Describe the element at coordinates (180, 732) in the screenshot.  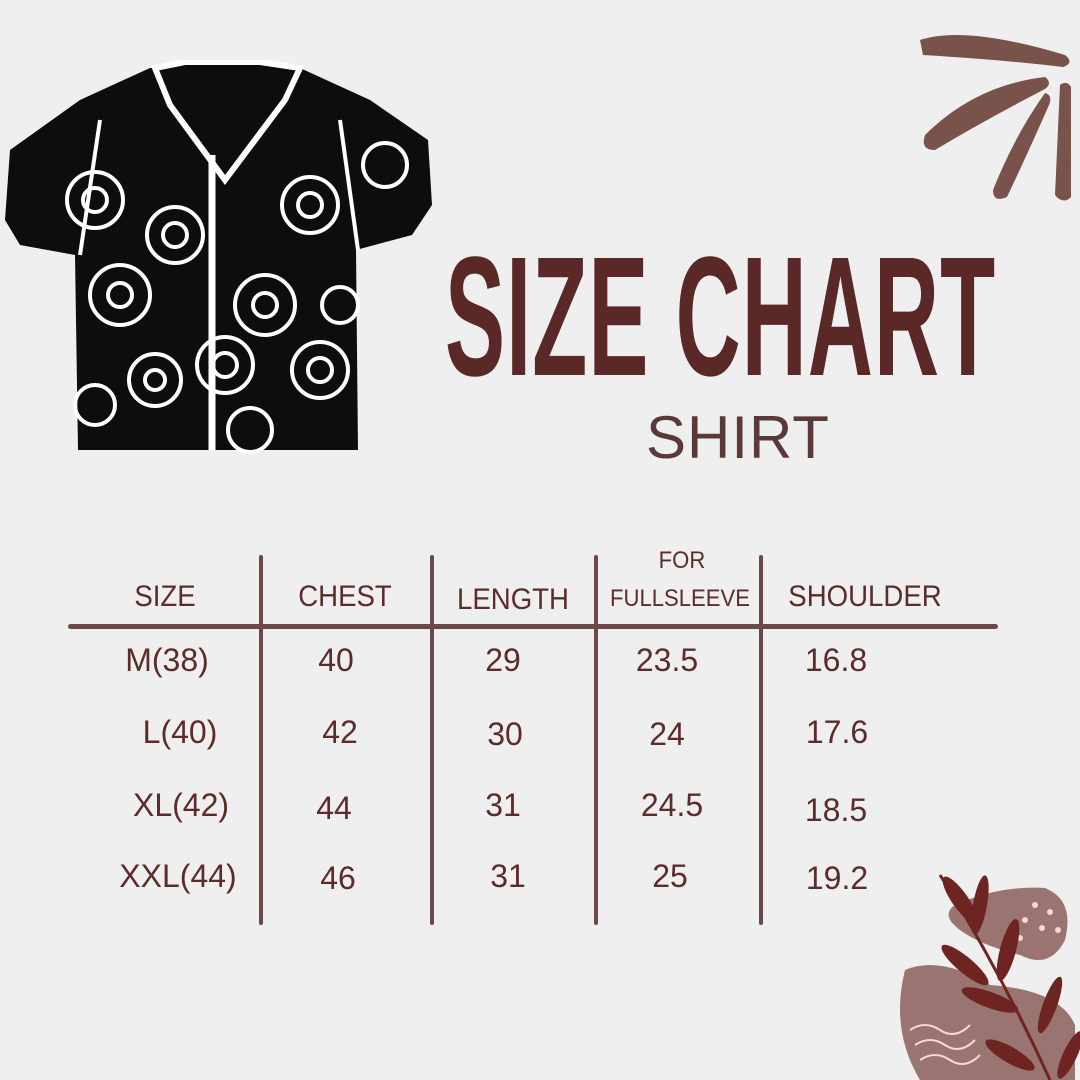
I see `cell-size: L(40)` at that location.